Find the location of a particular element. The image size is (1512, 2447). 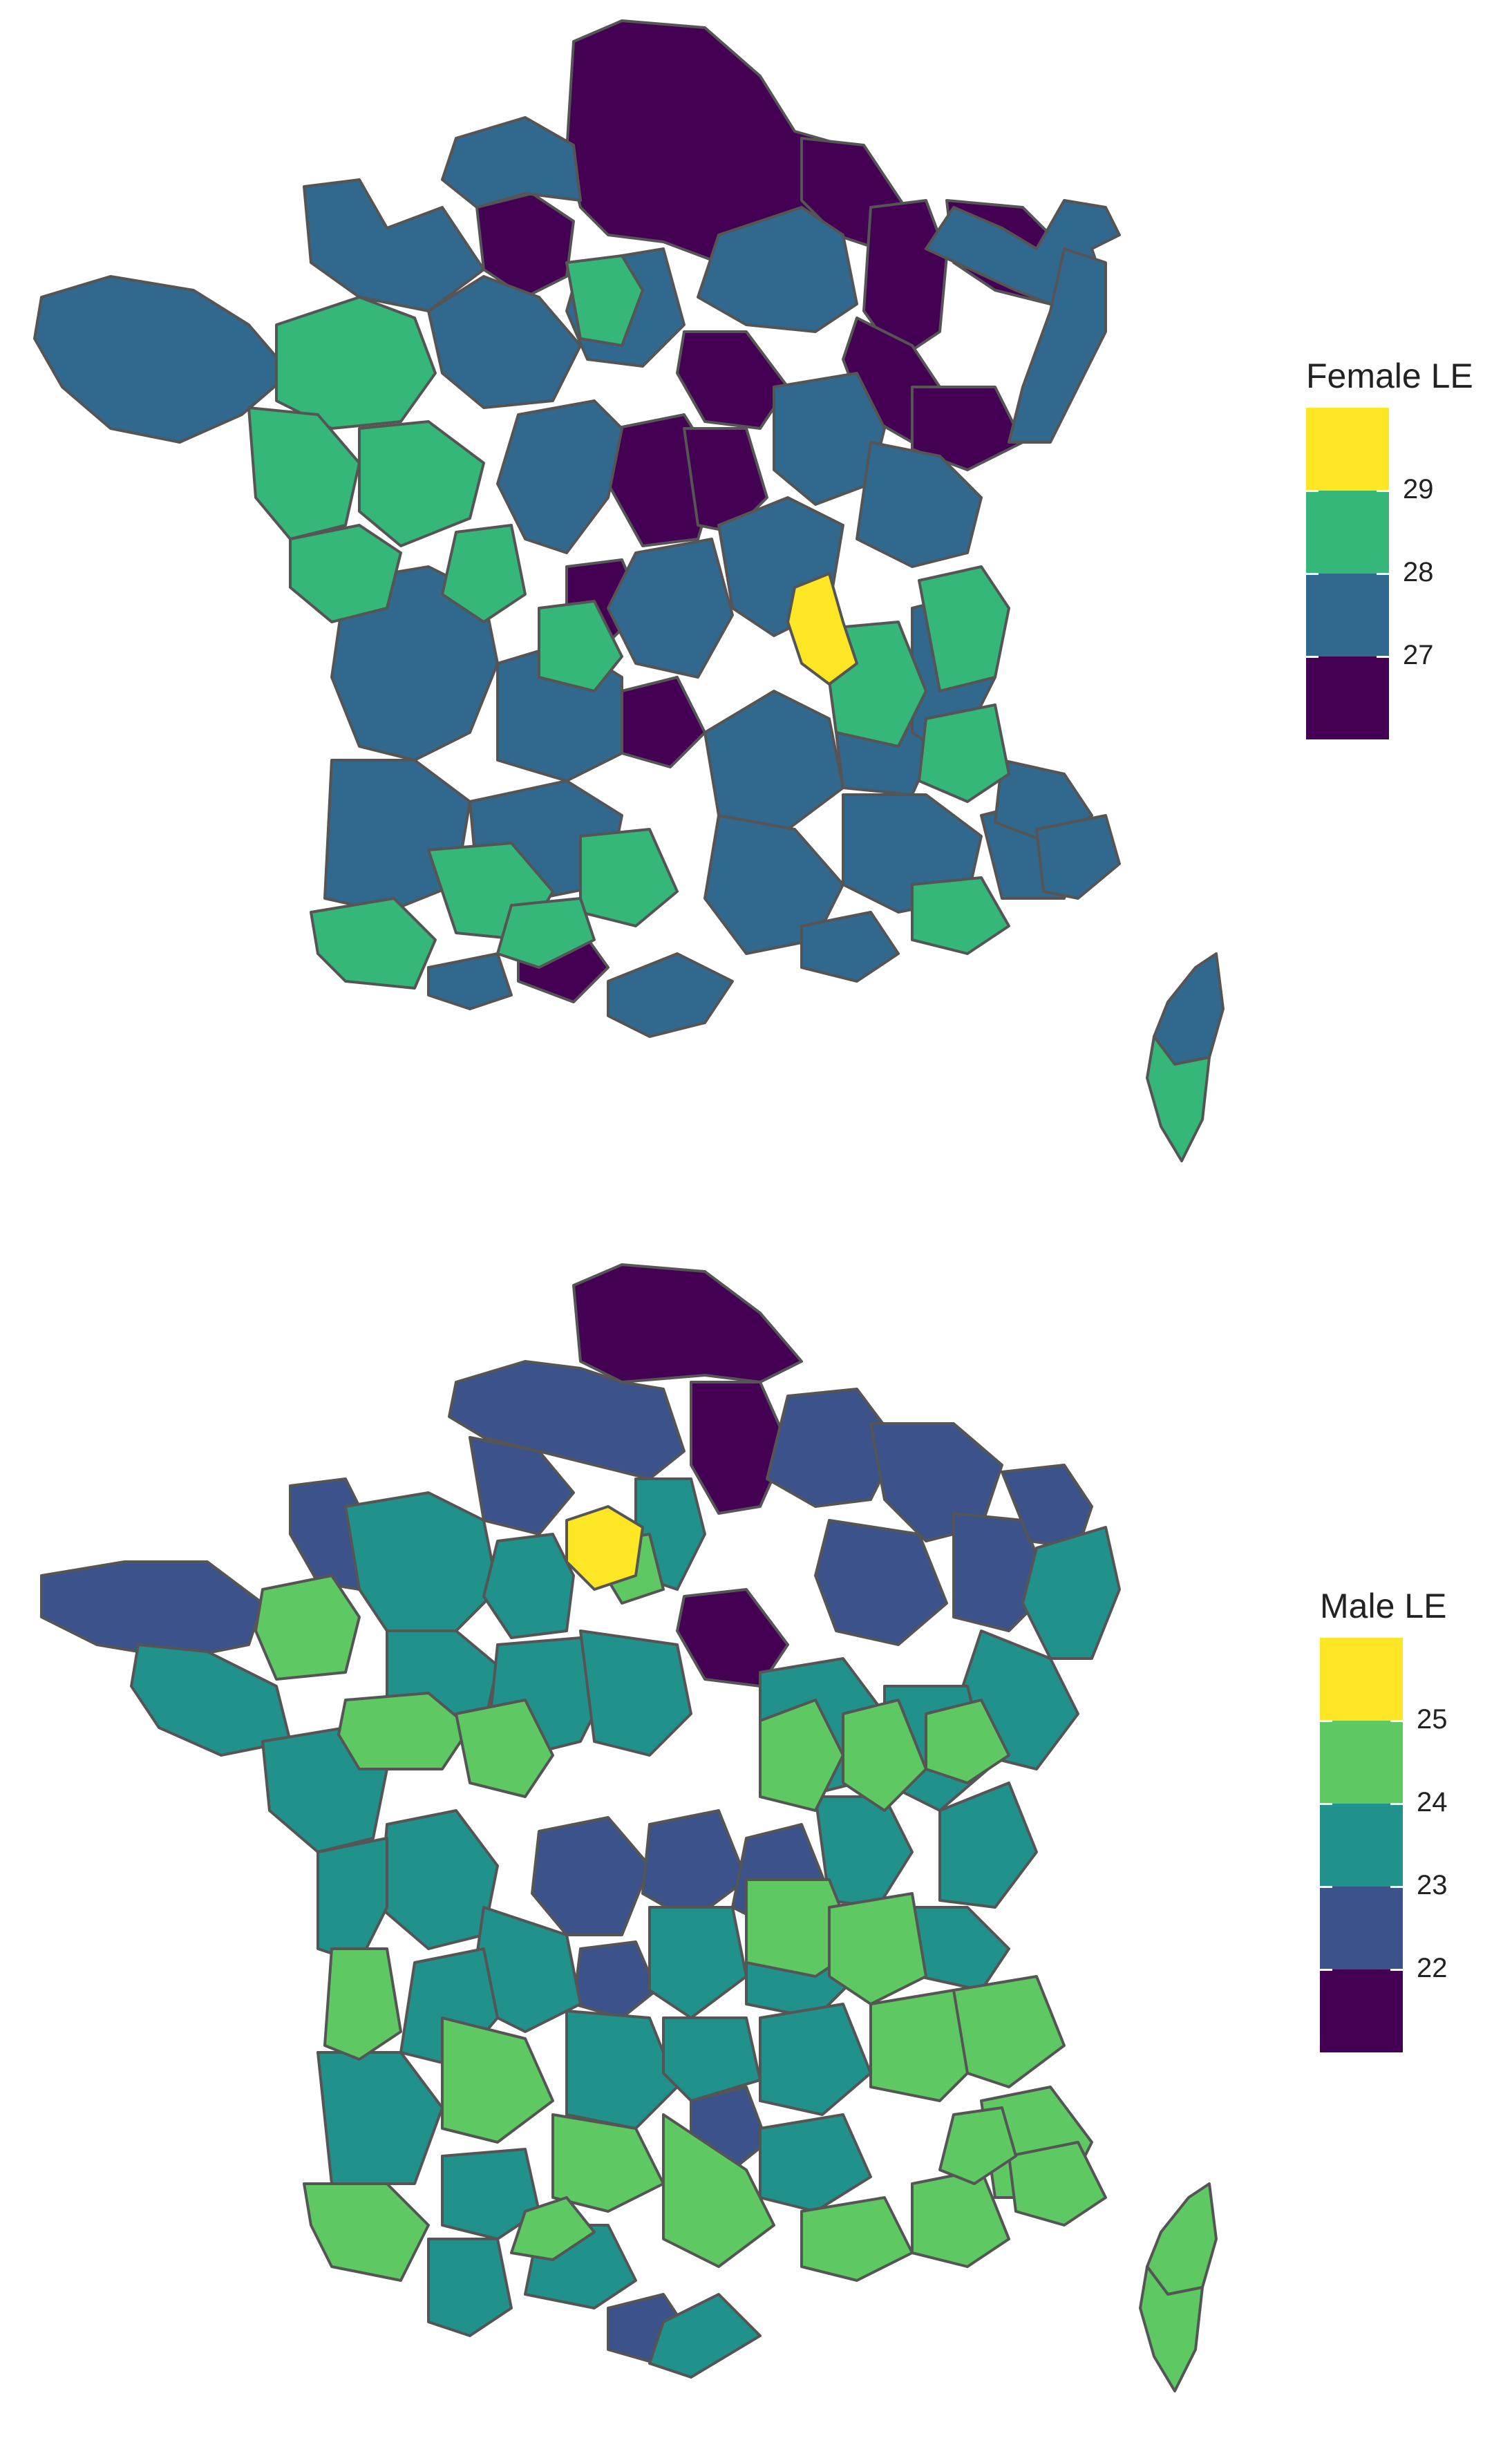

legend-tick-label: 25 is located at coordinates (1432, 1719).